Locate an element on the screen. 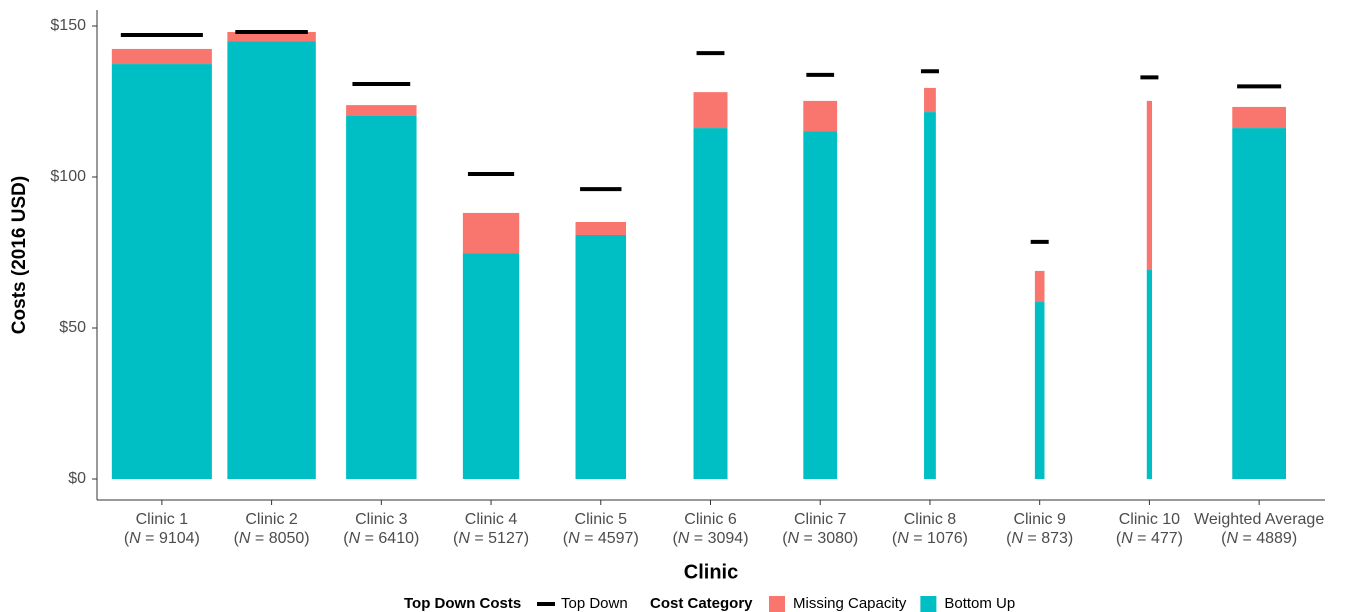 The height and width of the screenshot is (612, 1345). x-tick-label: Clinic 6 is located at coordinates (710, 519).